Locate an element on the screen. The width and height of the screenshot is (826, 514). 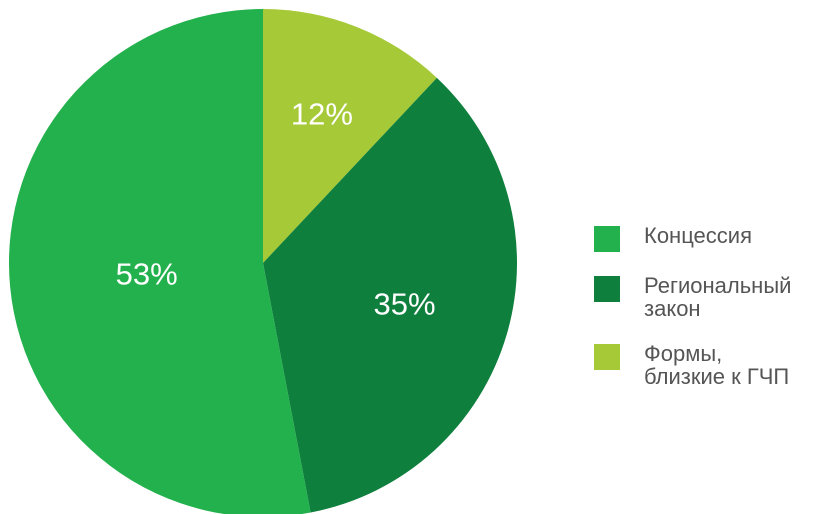
legend-item-concession: Концессия is located at coordinates (710, 238).